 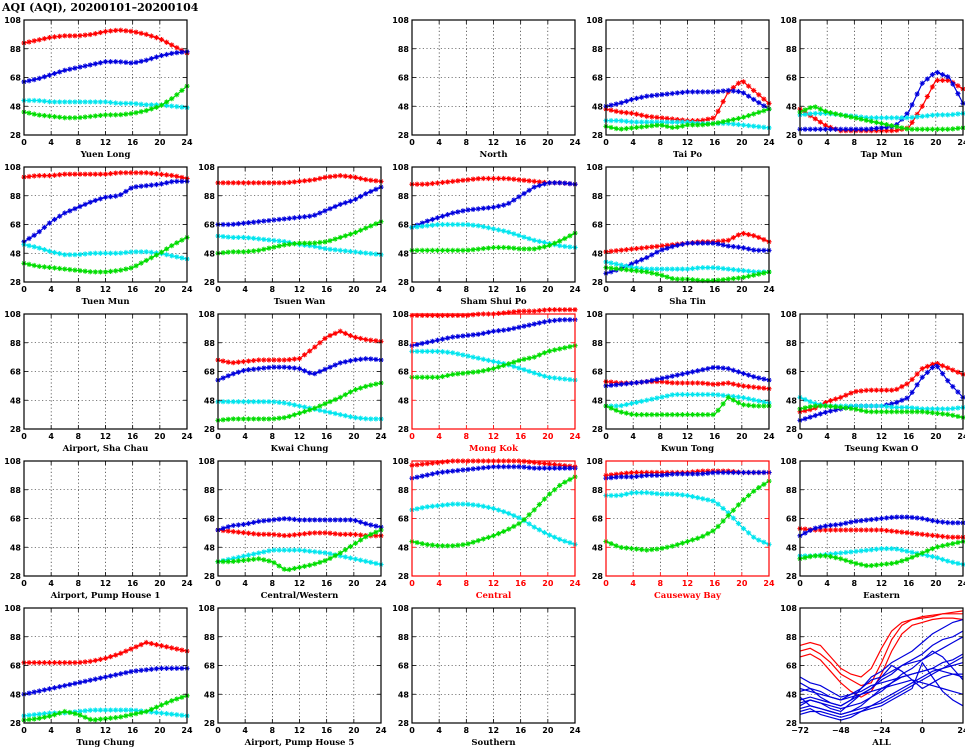 I want to click on y-tick-label: 28, so click(x=16, y=282).